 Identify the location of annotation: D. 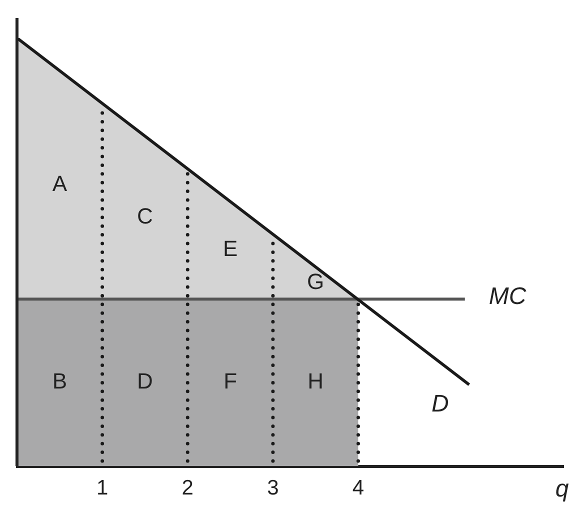
(145, 381).